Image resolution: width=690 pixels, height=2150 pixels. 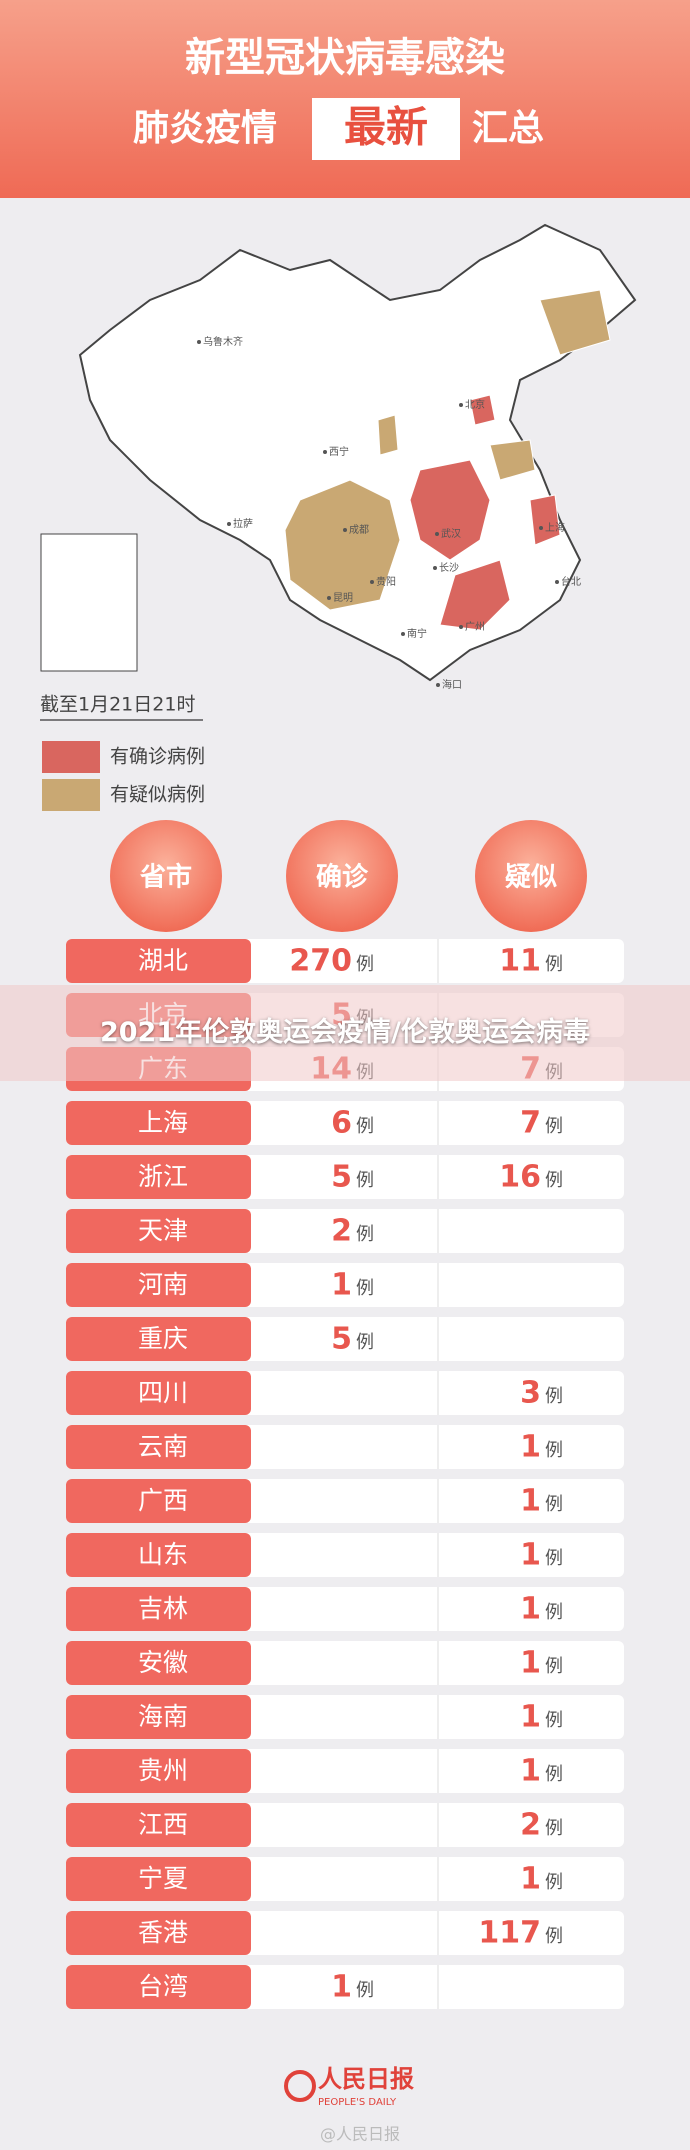 What do you see at coordinates (163, 1176) in the screenshot?
I see `province: 浙江` at bounding box center [163, 1176].